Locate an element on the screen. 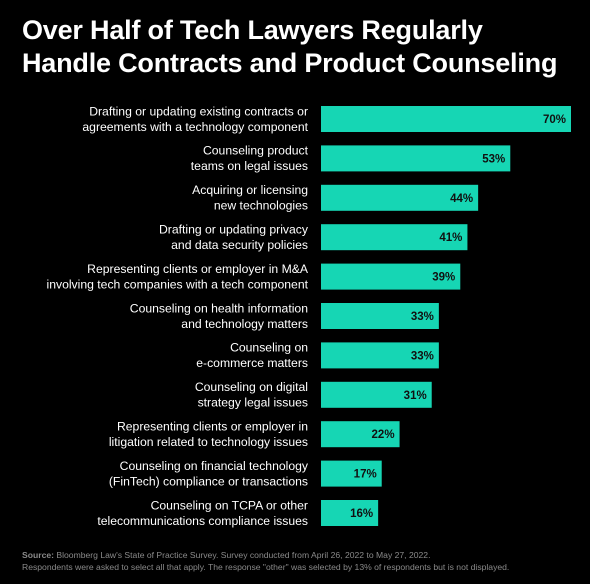 The image size is (590, 584). bar-value-label: 41% is located at coordinates (450, 238).